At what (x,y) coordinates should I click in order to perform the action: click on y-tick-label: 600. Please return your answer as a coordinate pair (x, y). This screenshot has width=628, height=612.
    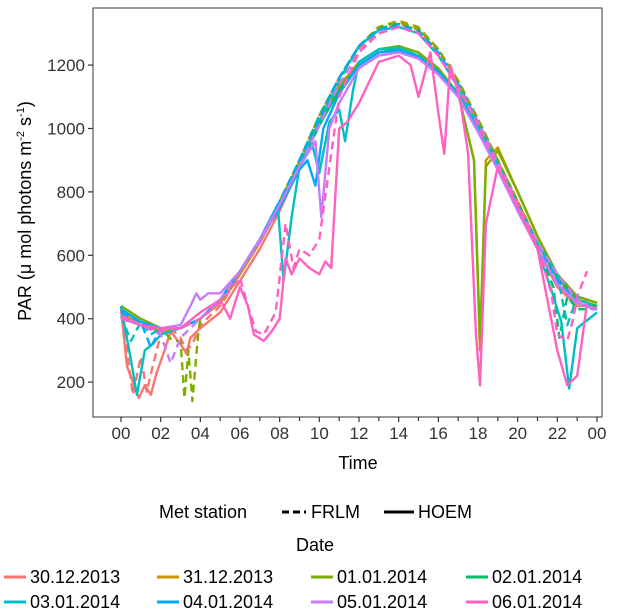
    Looking at the image, I should click on (71, 255).